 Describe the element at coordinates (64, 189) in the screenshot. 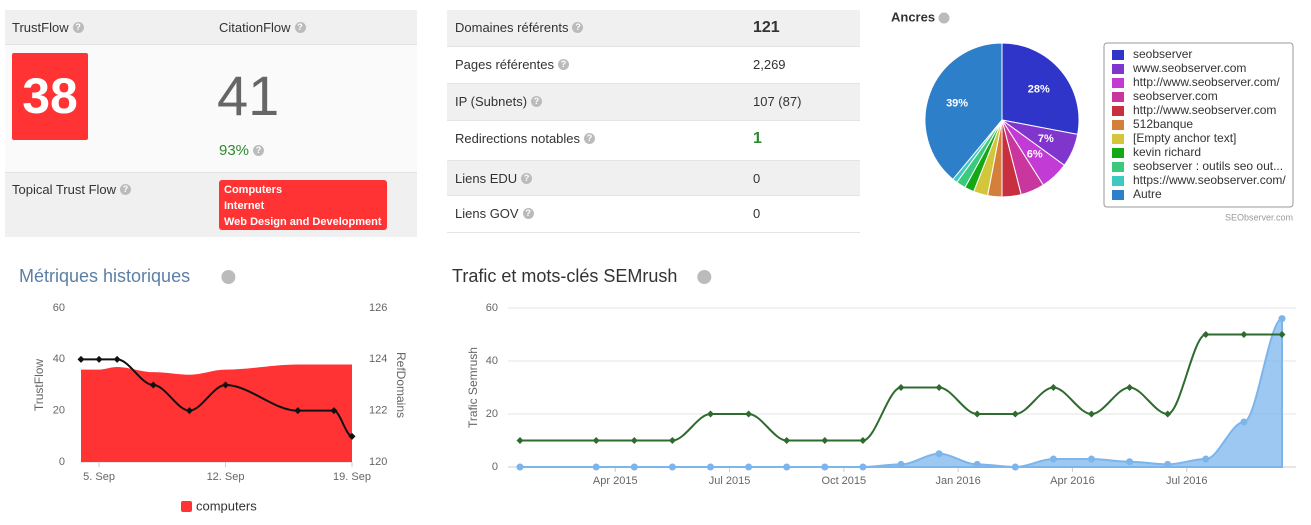

I see `label: Topical Trust Flow` at that location.